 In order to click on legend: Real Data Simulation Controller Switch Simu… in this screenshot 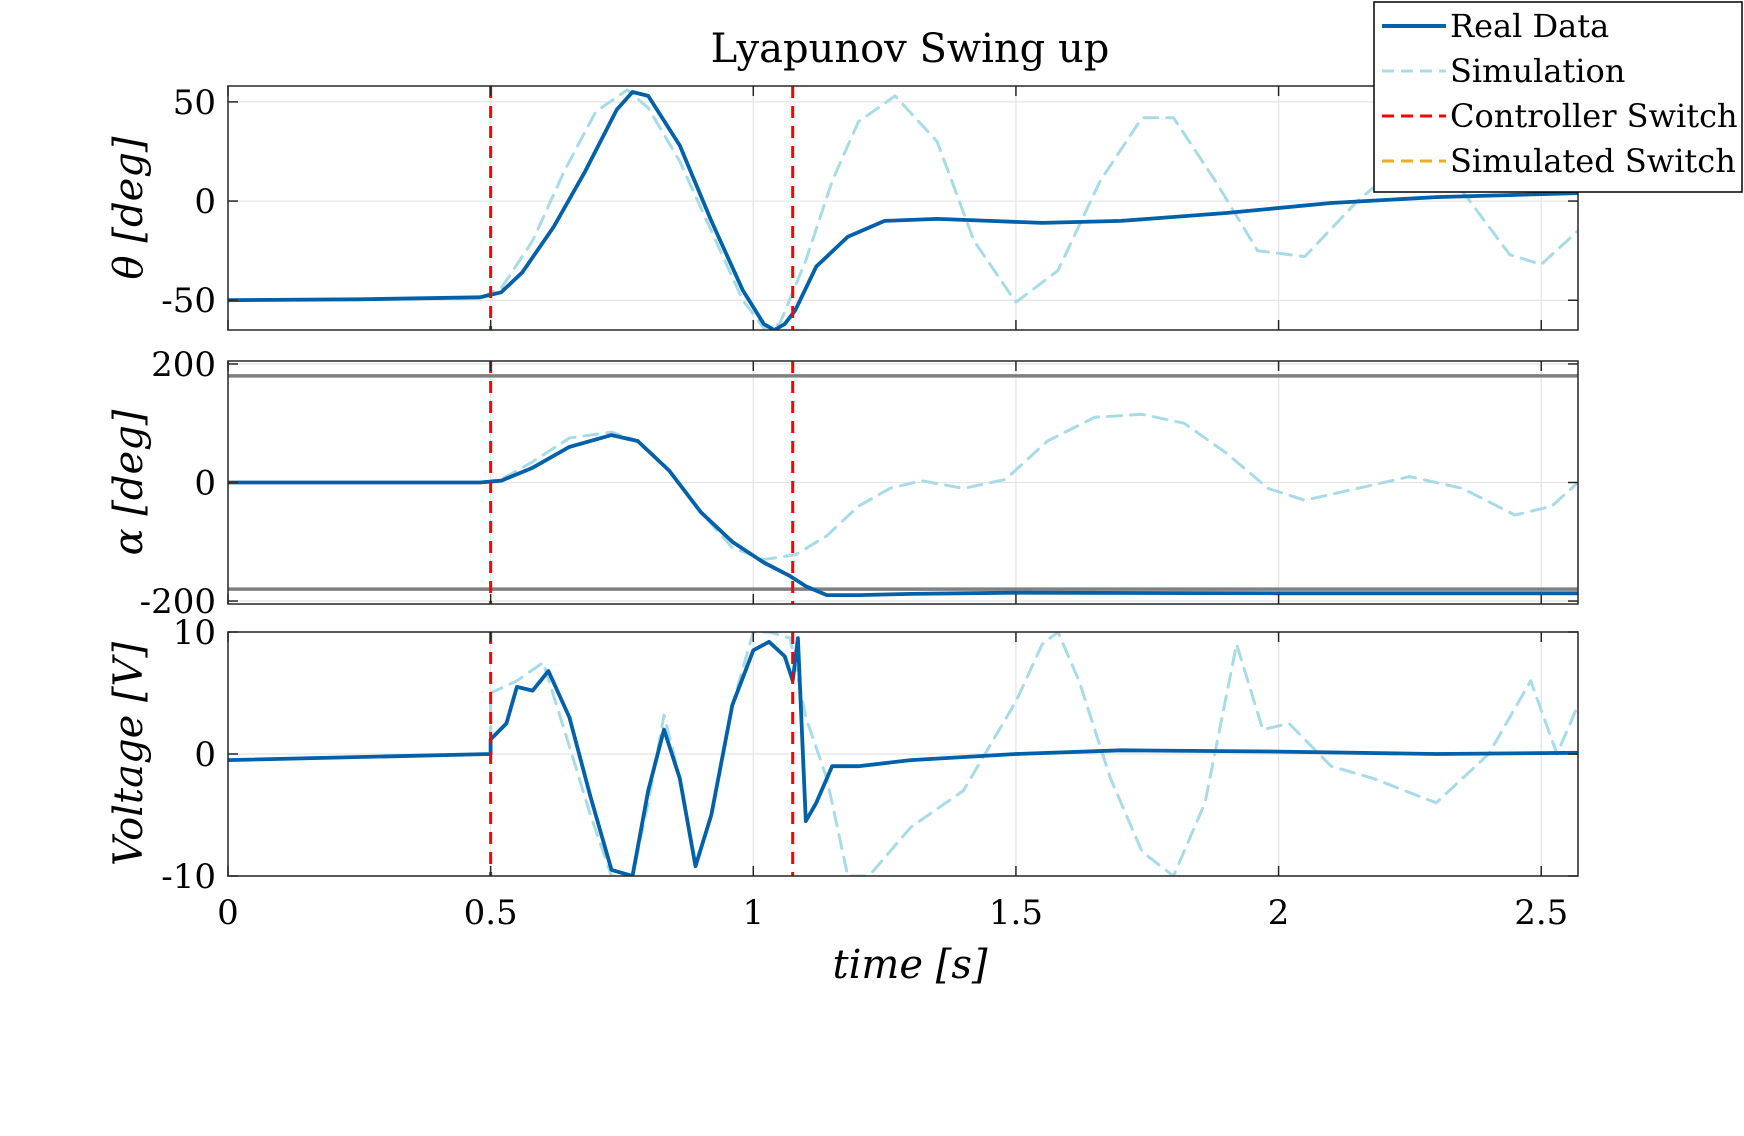, I will do `click(1558, 97)`.